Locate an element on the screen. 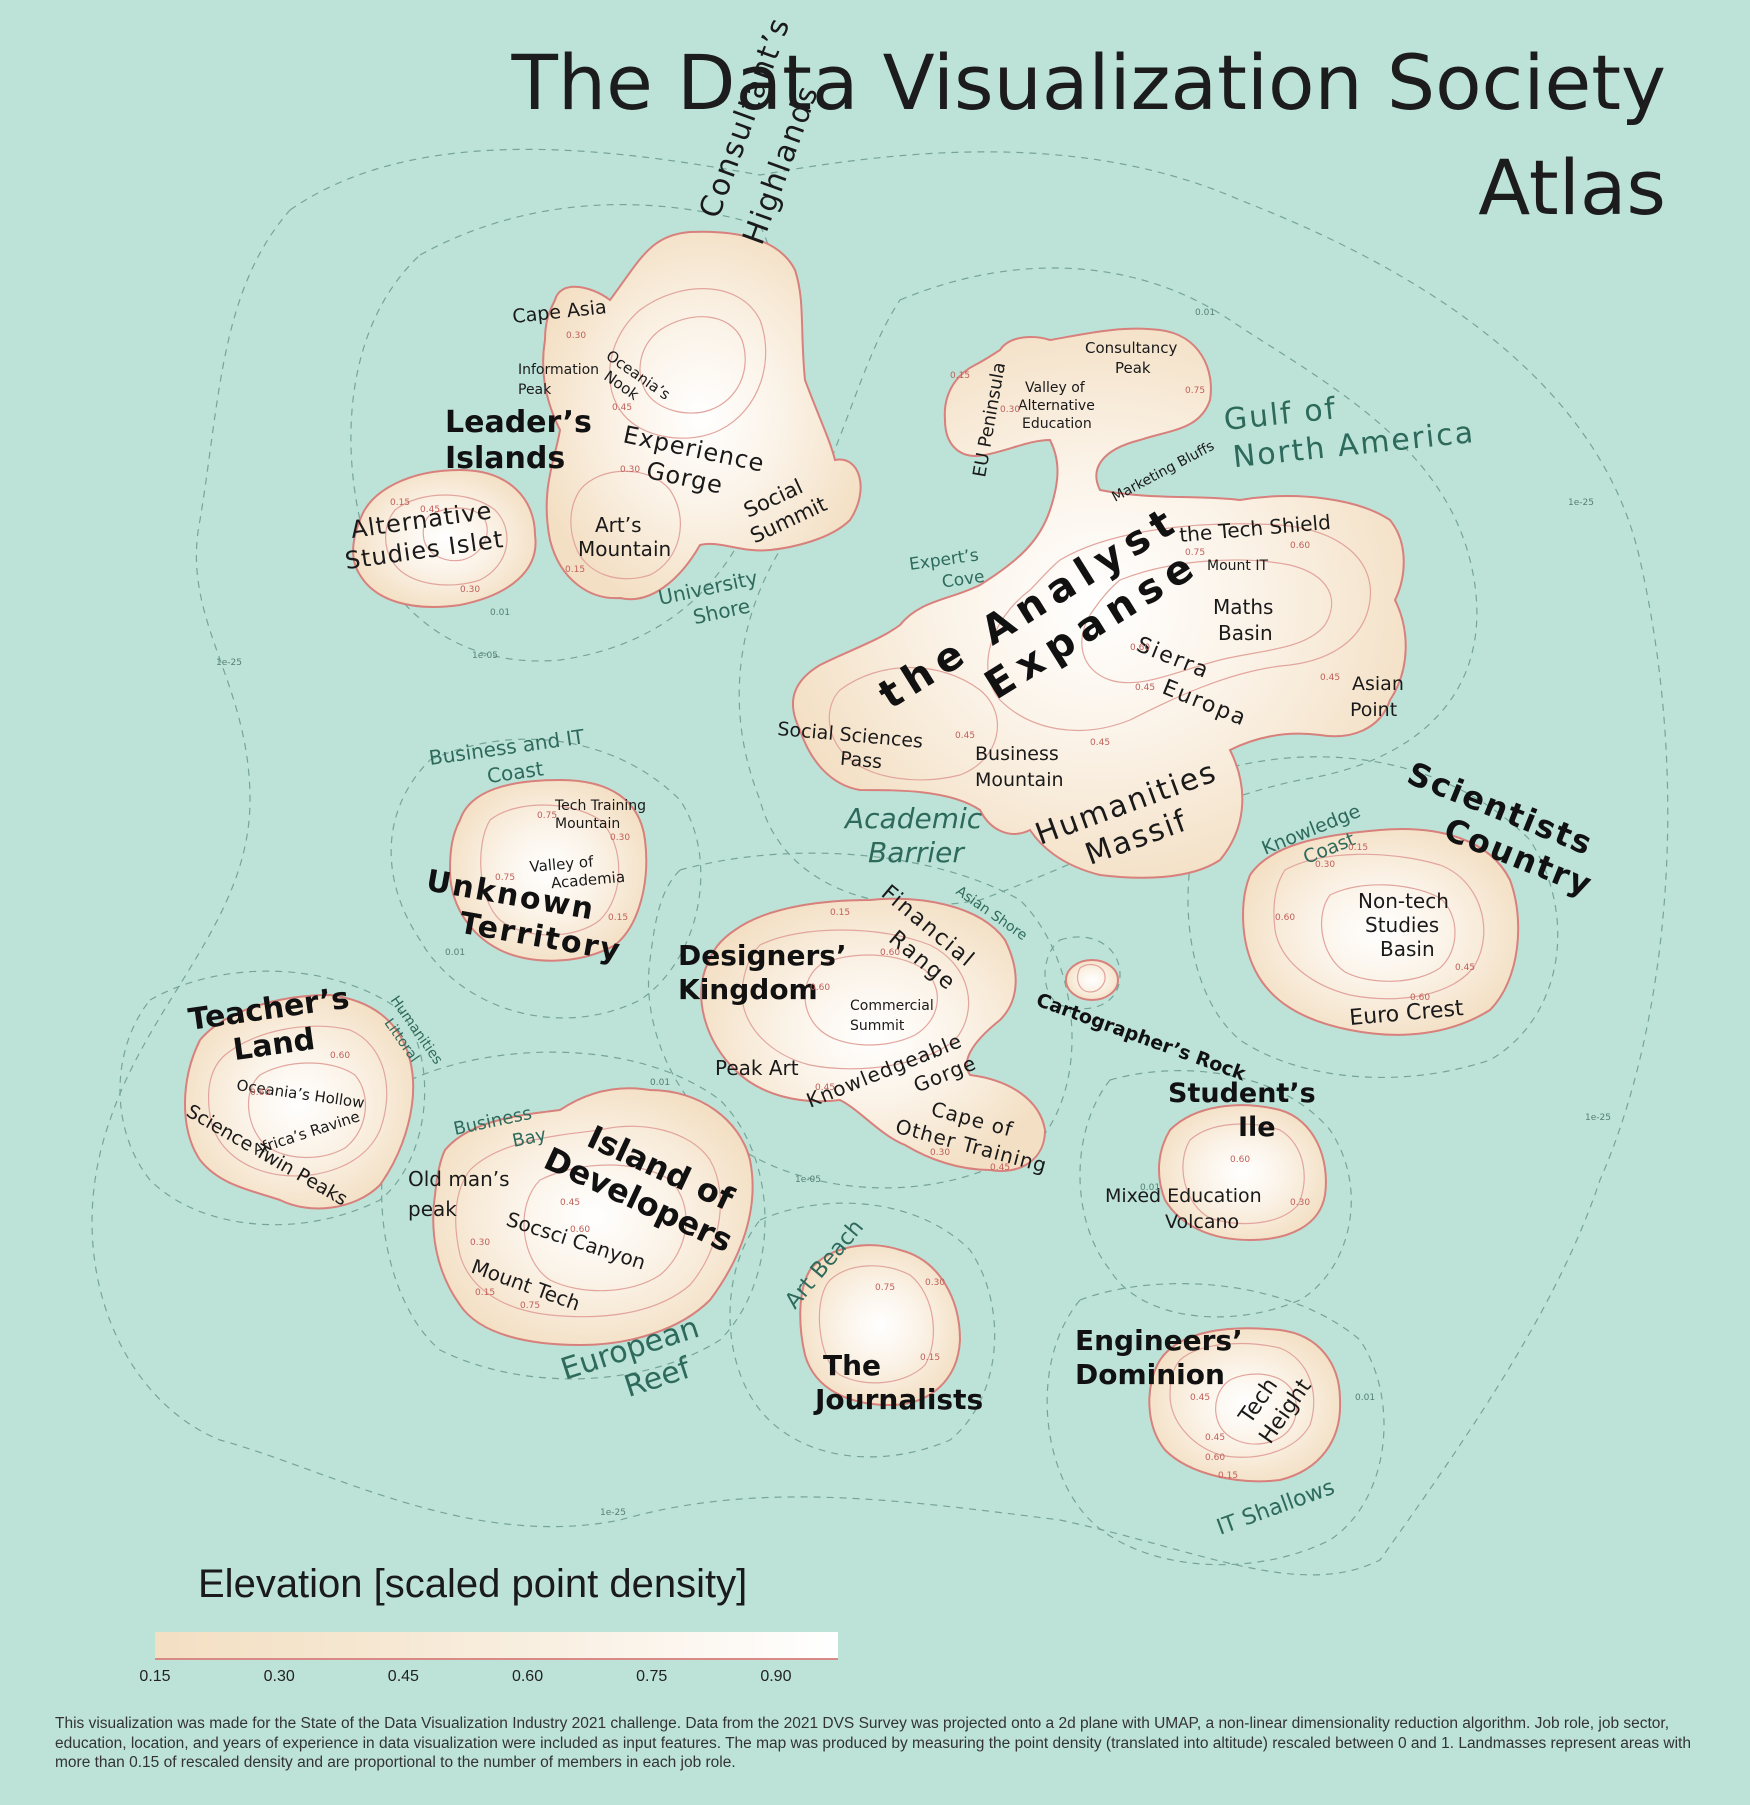 This screenshot has height=1805, width=1750. label-engineers-dominion: Engineers’ Dominion is located at coordinates (1159, 1357).